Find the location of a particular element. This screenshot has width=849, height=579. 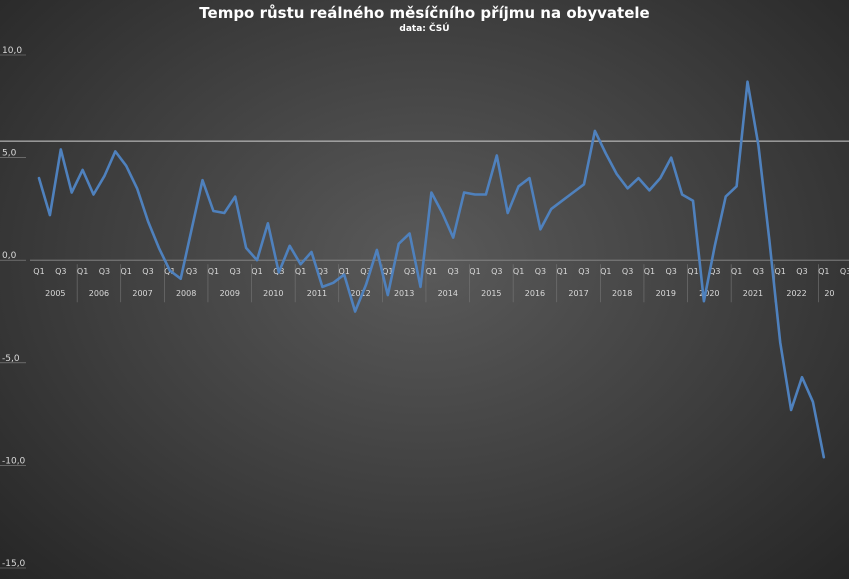

y-tick-label: -10,0 is located at coordinates (14, 461).